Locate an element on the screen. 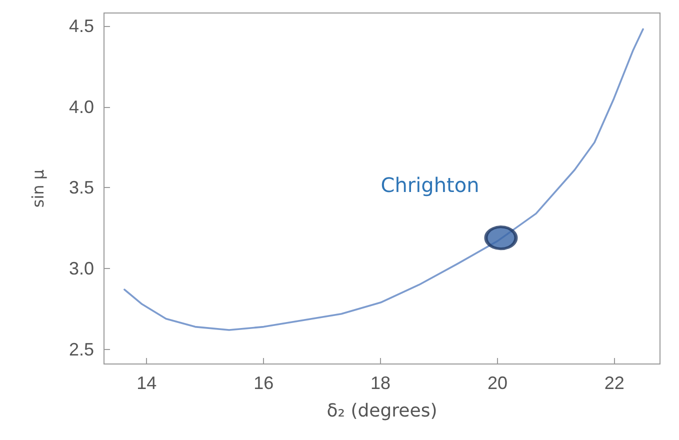 This screenshot has height=440, width=679. x-tick-label: 18 is located at coordinates (380, 383).